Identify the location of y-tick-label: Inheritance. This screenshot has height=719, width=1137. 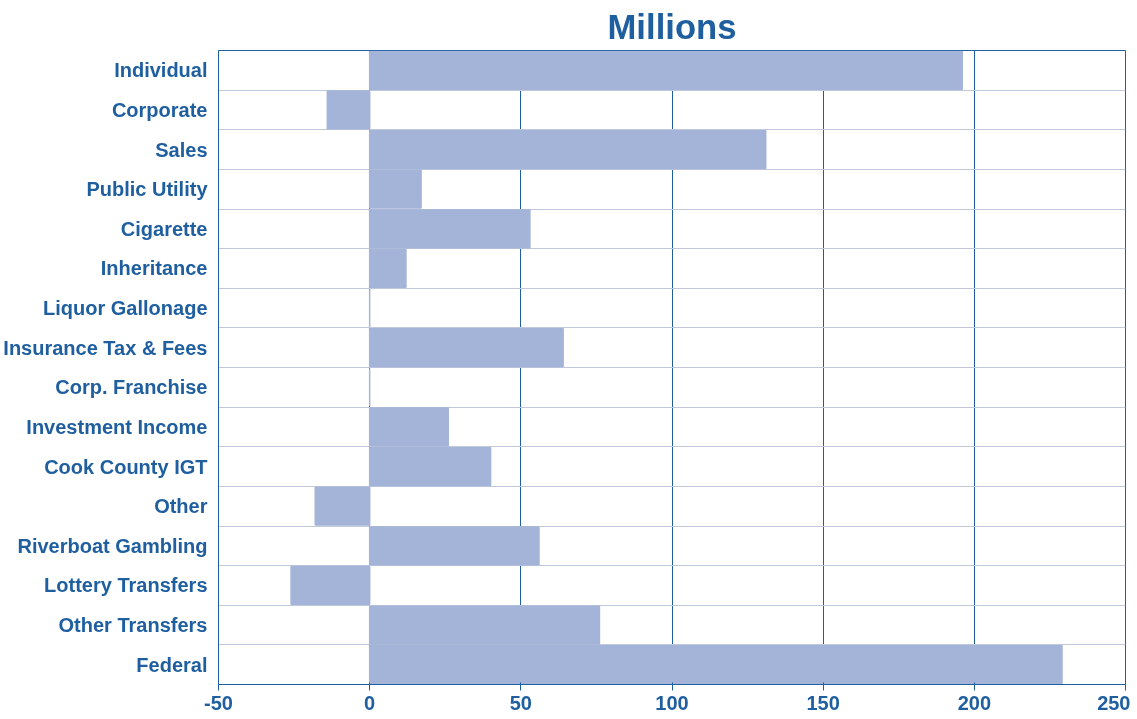
(154, 268).